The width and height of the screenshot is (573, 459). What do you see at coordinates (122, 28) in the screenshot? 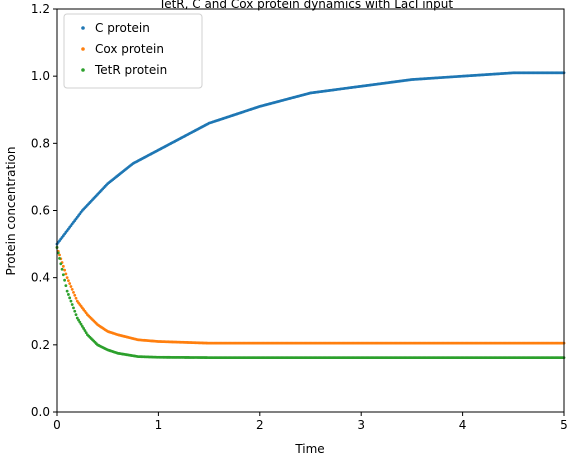
I see `legend-label: C protein` at bounding box center [122, 28].